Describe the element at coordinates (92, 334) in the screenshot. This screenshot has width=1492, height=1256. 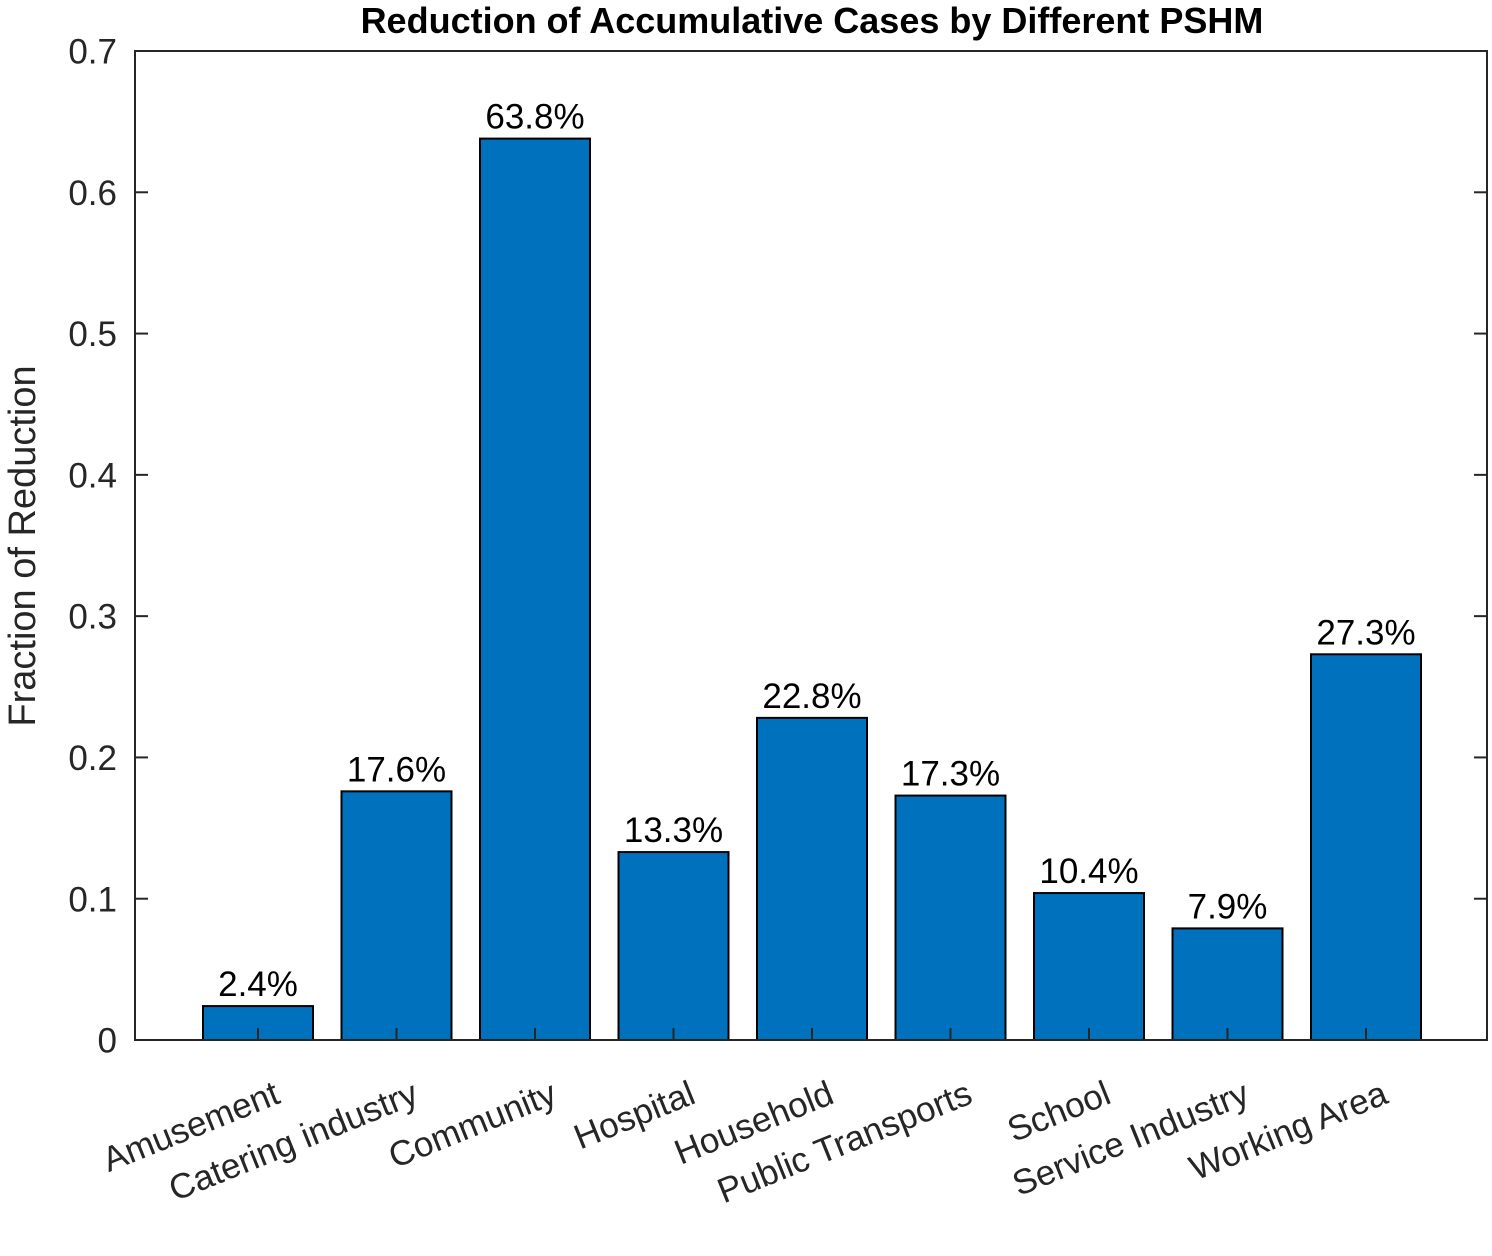
I see `y-tick-label-5: 0.5` at that location.